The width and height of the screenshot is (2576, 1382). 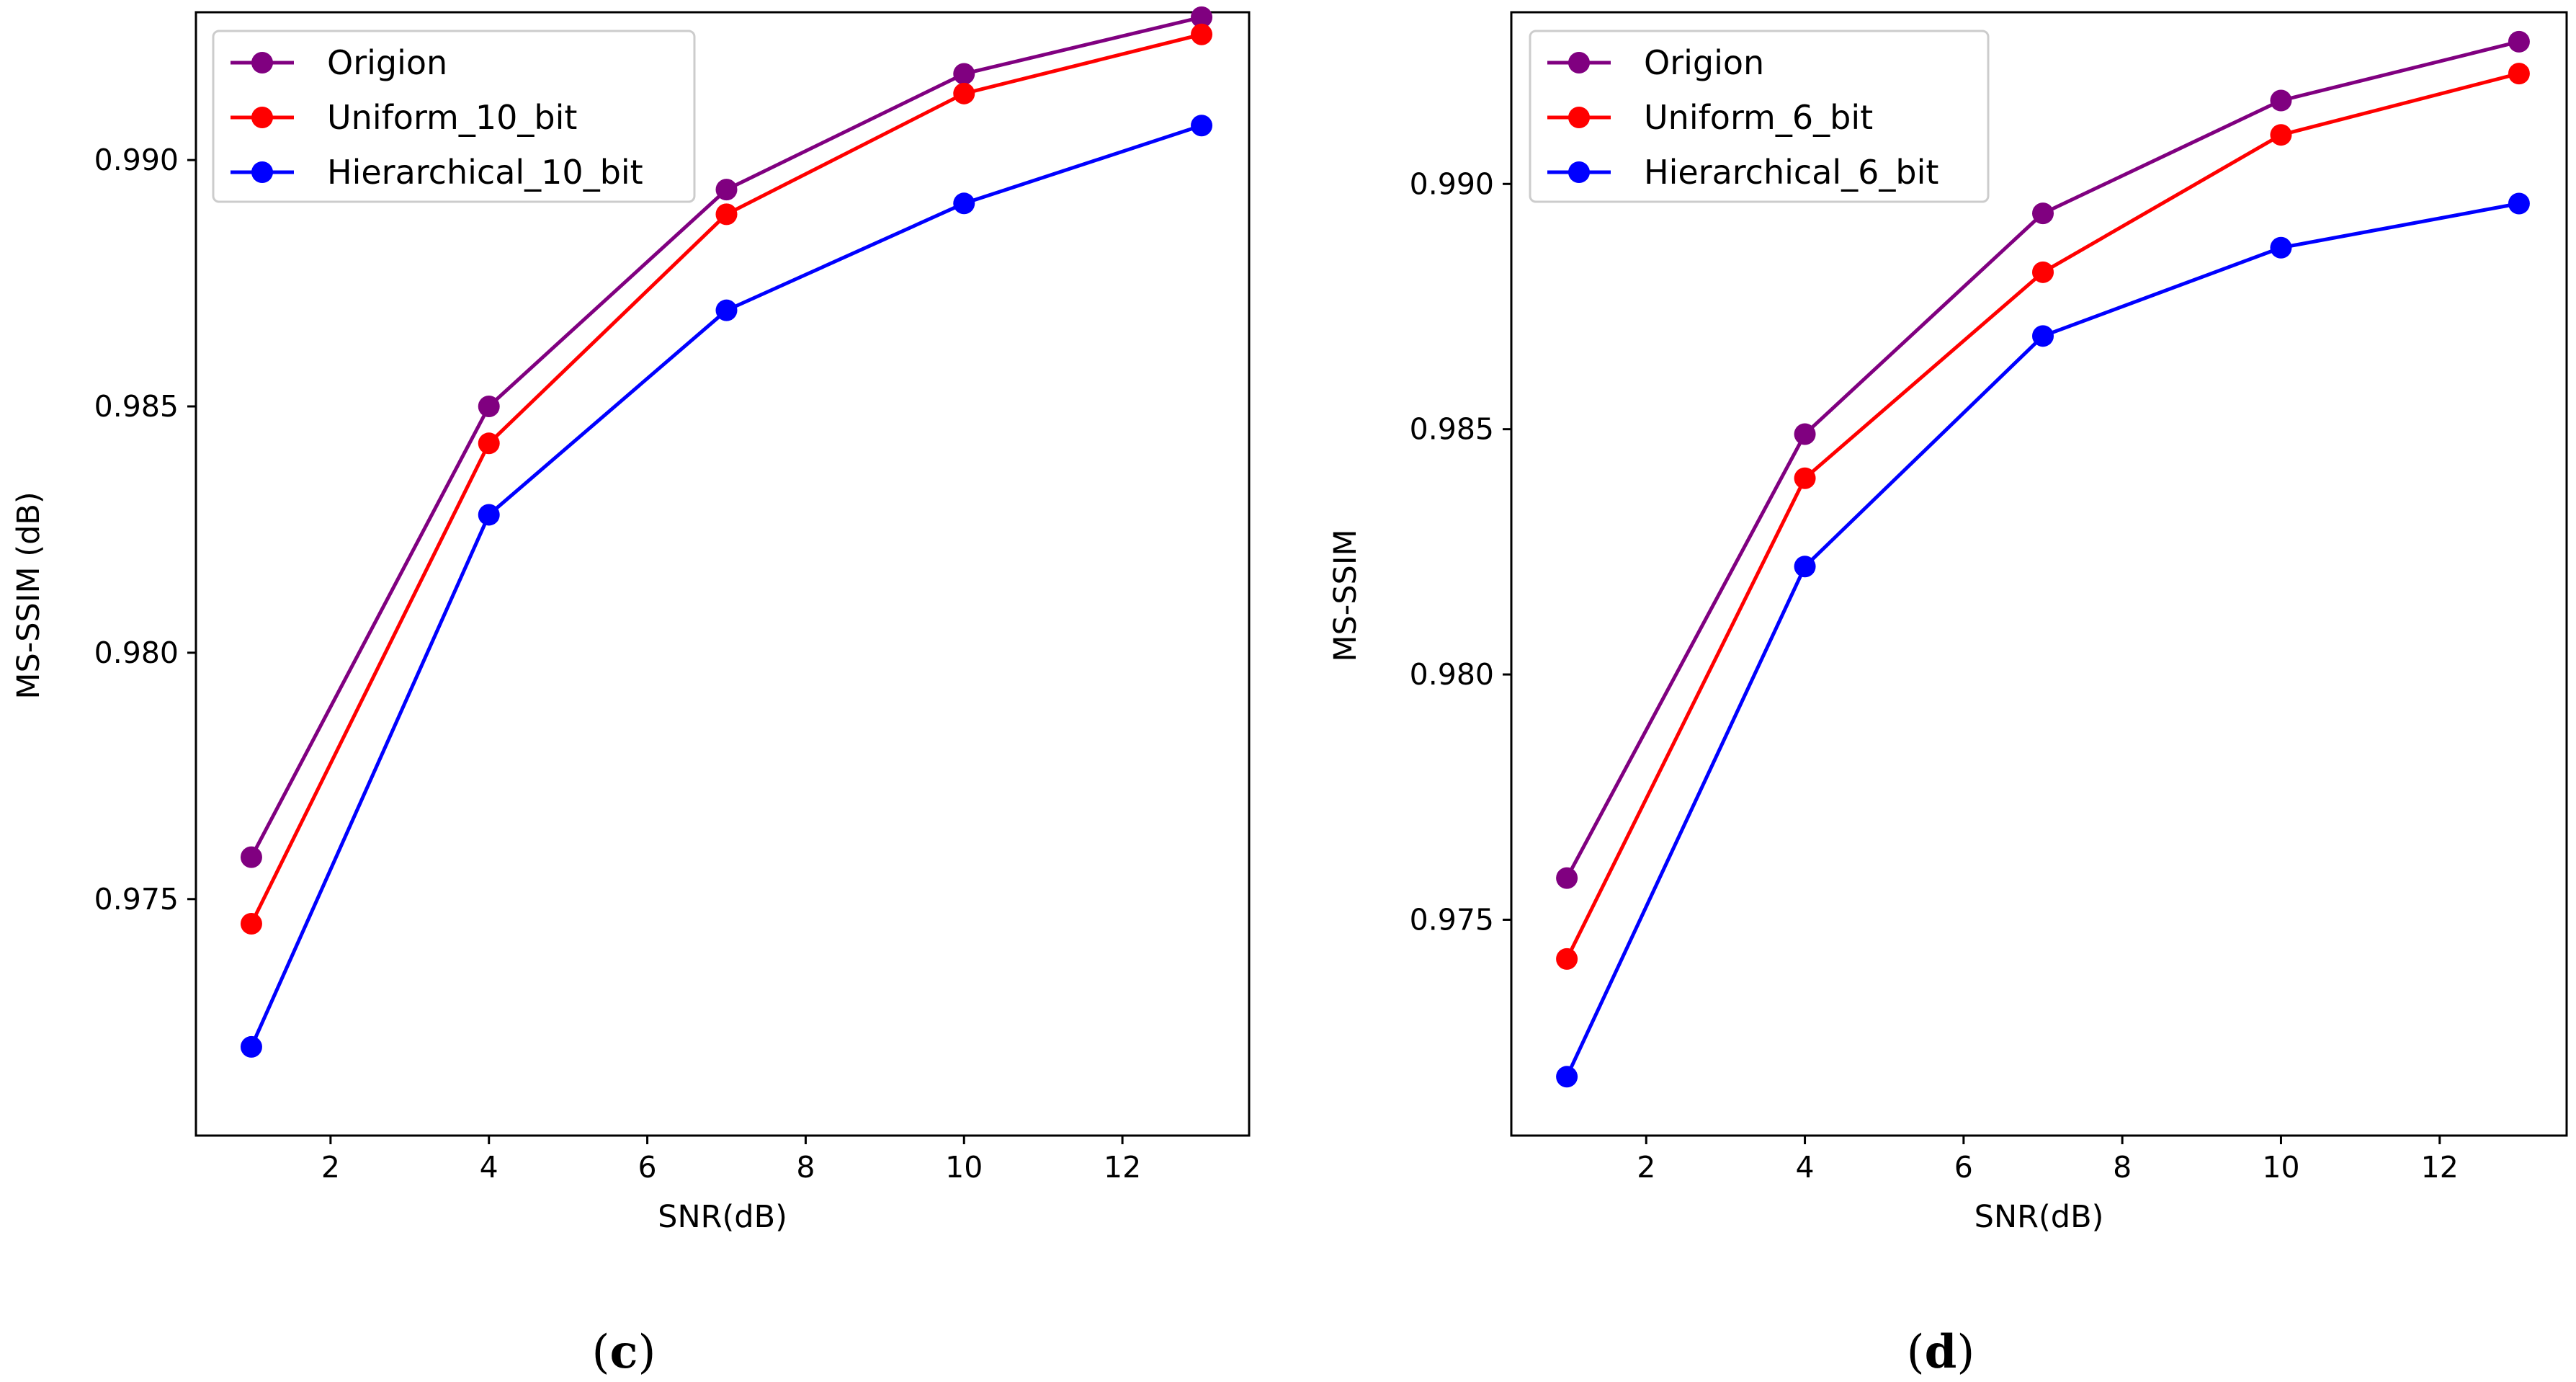 What do you see at coordinates (624, 1352) in the screenshot?
I see `panel-caption: (c)` at bounding box center [624, 1352].